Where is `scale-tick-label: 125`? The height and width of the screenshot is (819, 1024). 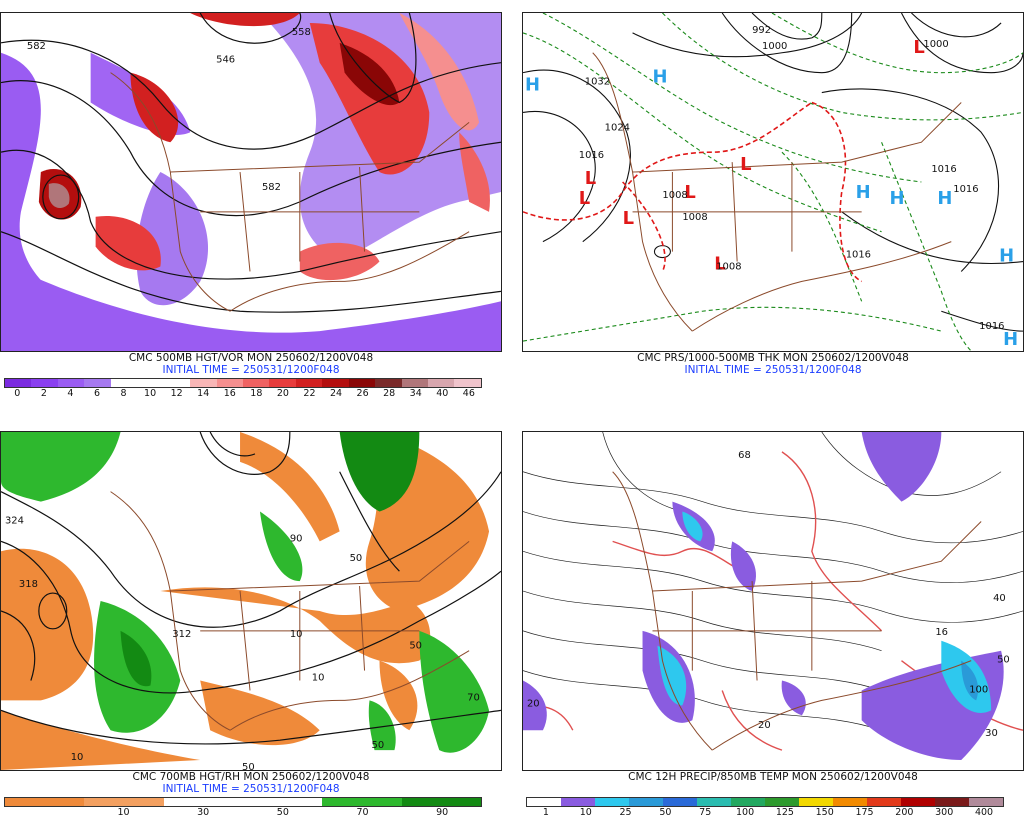
scale-tick-label: 125 is located at coordinates (784, 812).